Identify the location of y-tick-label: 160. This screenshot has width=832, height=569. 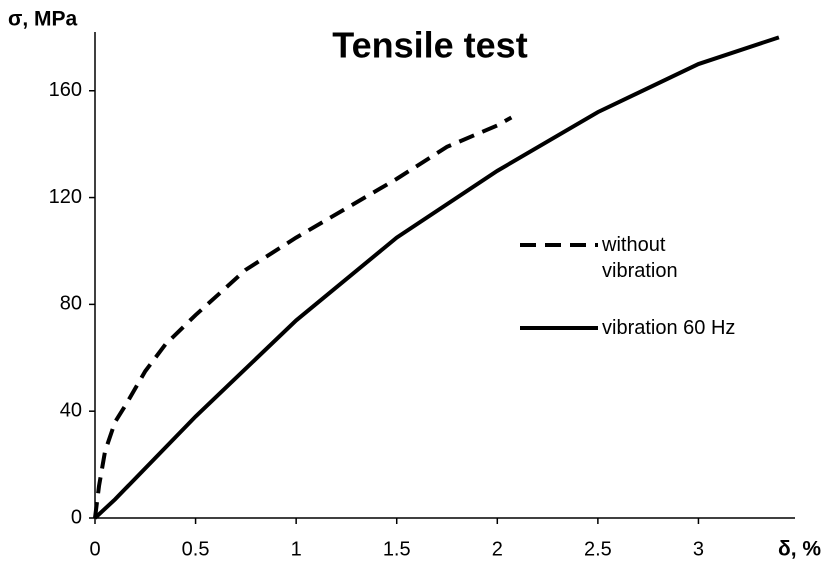
(65, 90).